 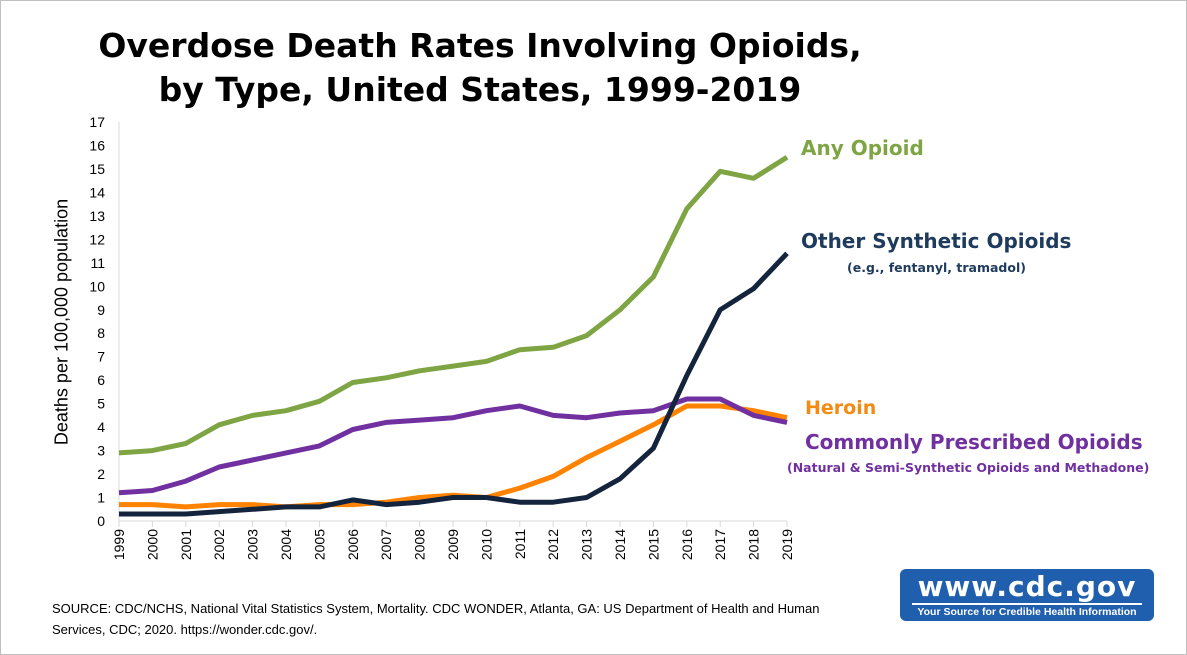 What do you see at coordinates (101, 310) in the screenshot?
I see `y-tick-label: 9` at bounding box center [101, 310].